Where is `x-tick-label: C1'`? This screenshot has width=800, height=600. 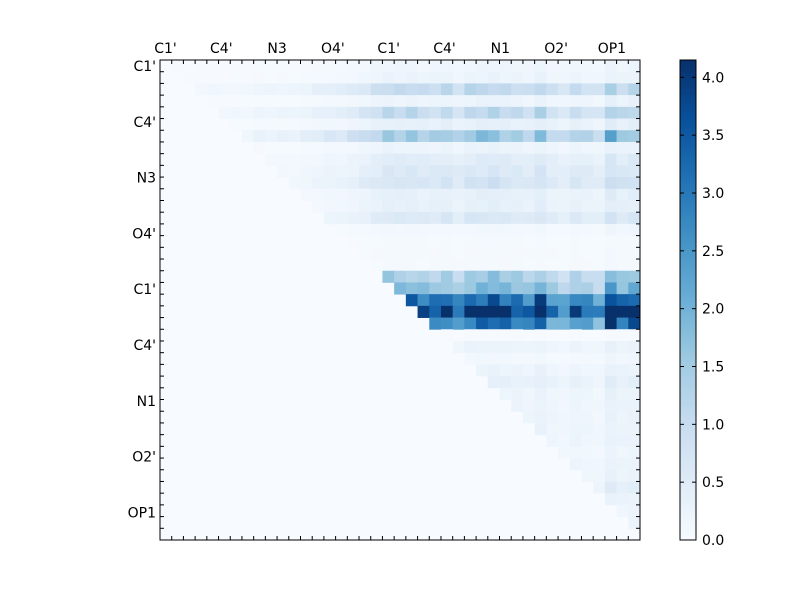 x-tick-label: C1' is located at coordinates (165, 49).